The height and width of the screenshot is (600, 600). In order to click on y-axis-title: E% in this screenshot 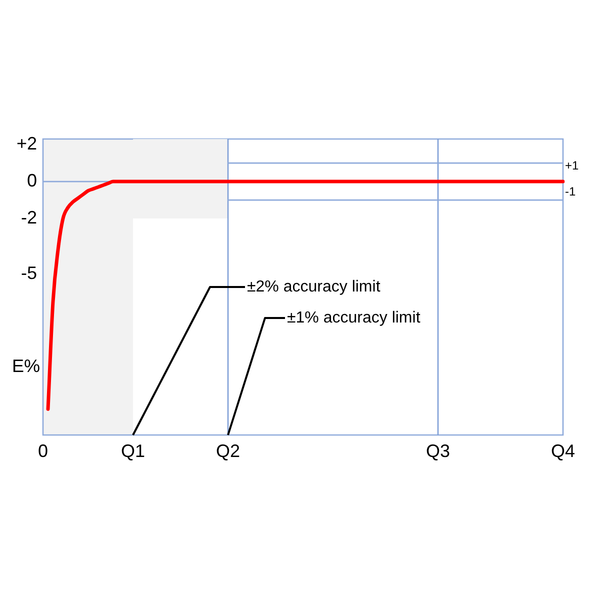, I will do `click(26, 366)`.